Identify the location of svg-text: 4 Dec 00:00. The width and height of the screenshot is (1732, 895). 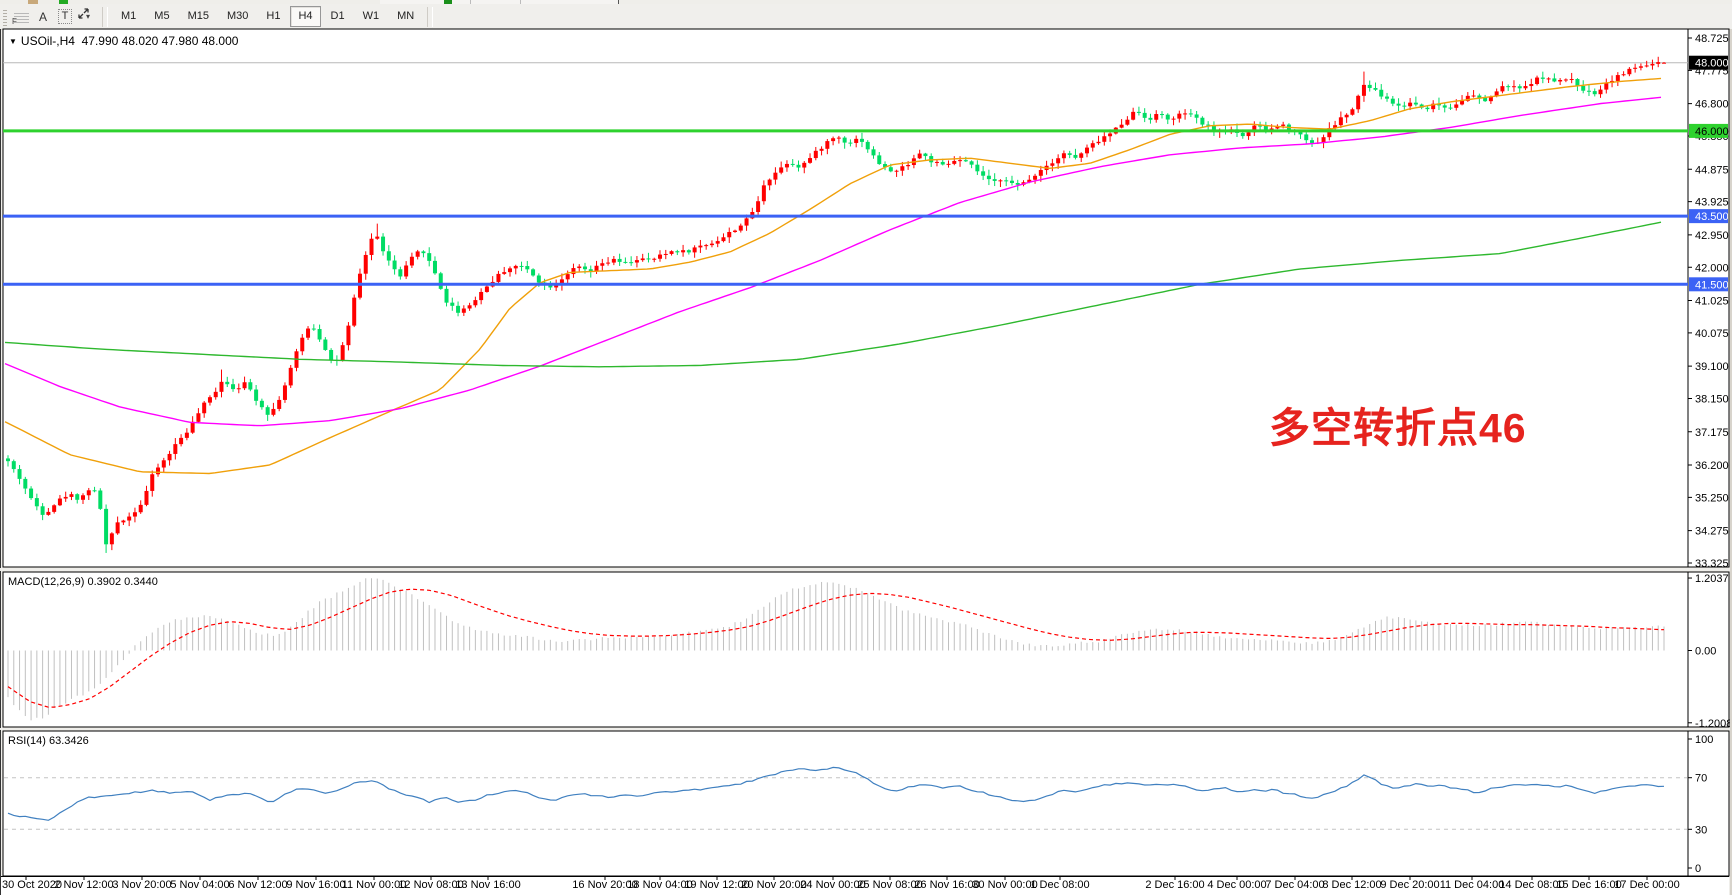
(1236, 885).